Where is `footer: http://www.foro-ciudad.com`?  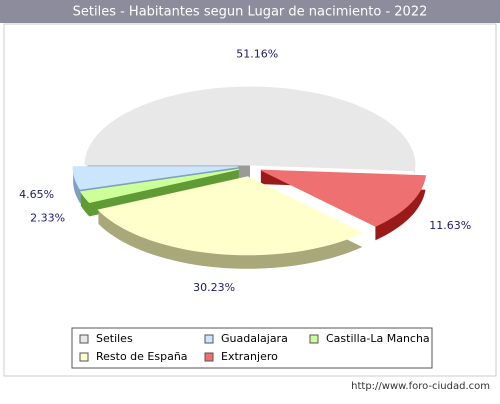
footer: http://www.foro-ciudad.com is located at coordinates (420, 386).